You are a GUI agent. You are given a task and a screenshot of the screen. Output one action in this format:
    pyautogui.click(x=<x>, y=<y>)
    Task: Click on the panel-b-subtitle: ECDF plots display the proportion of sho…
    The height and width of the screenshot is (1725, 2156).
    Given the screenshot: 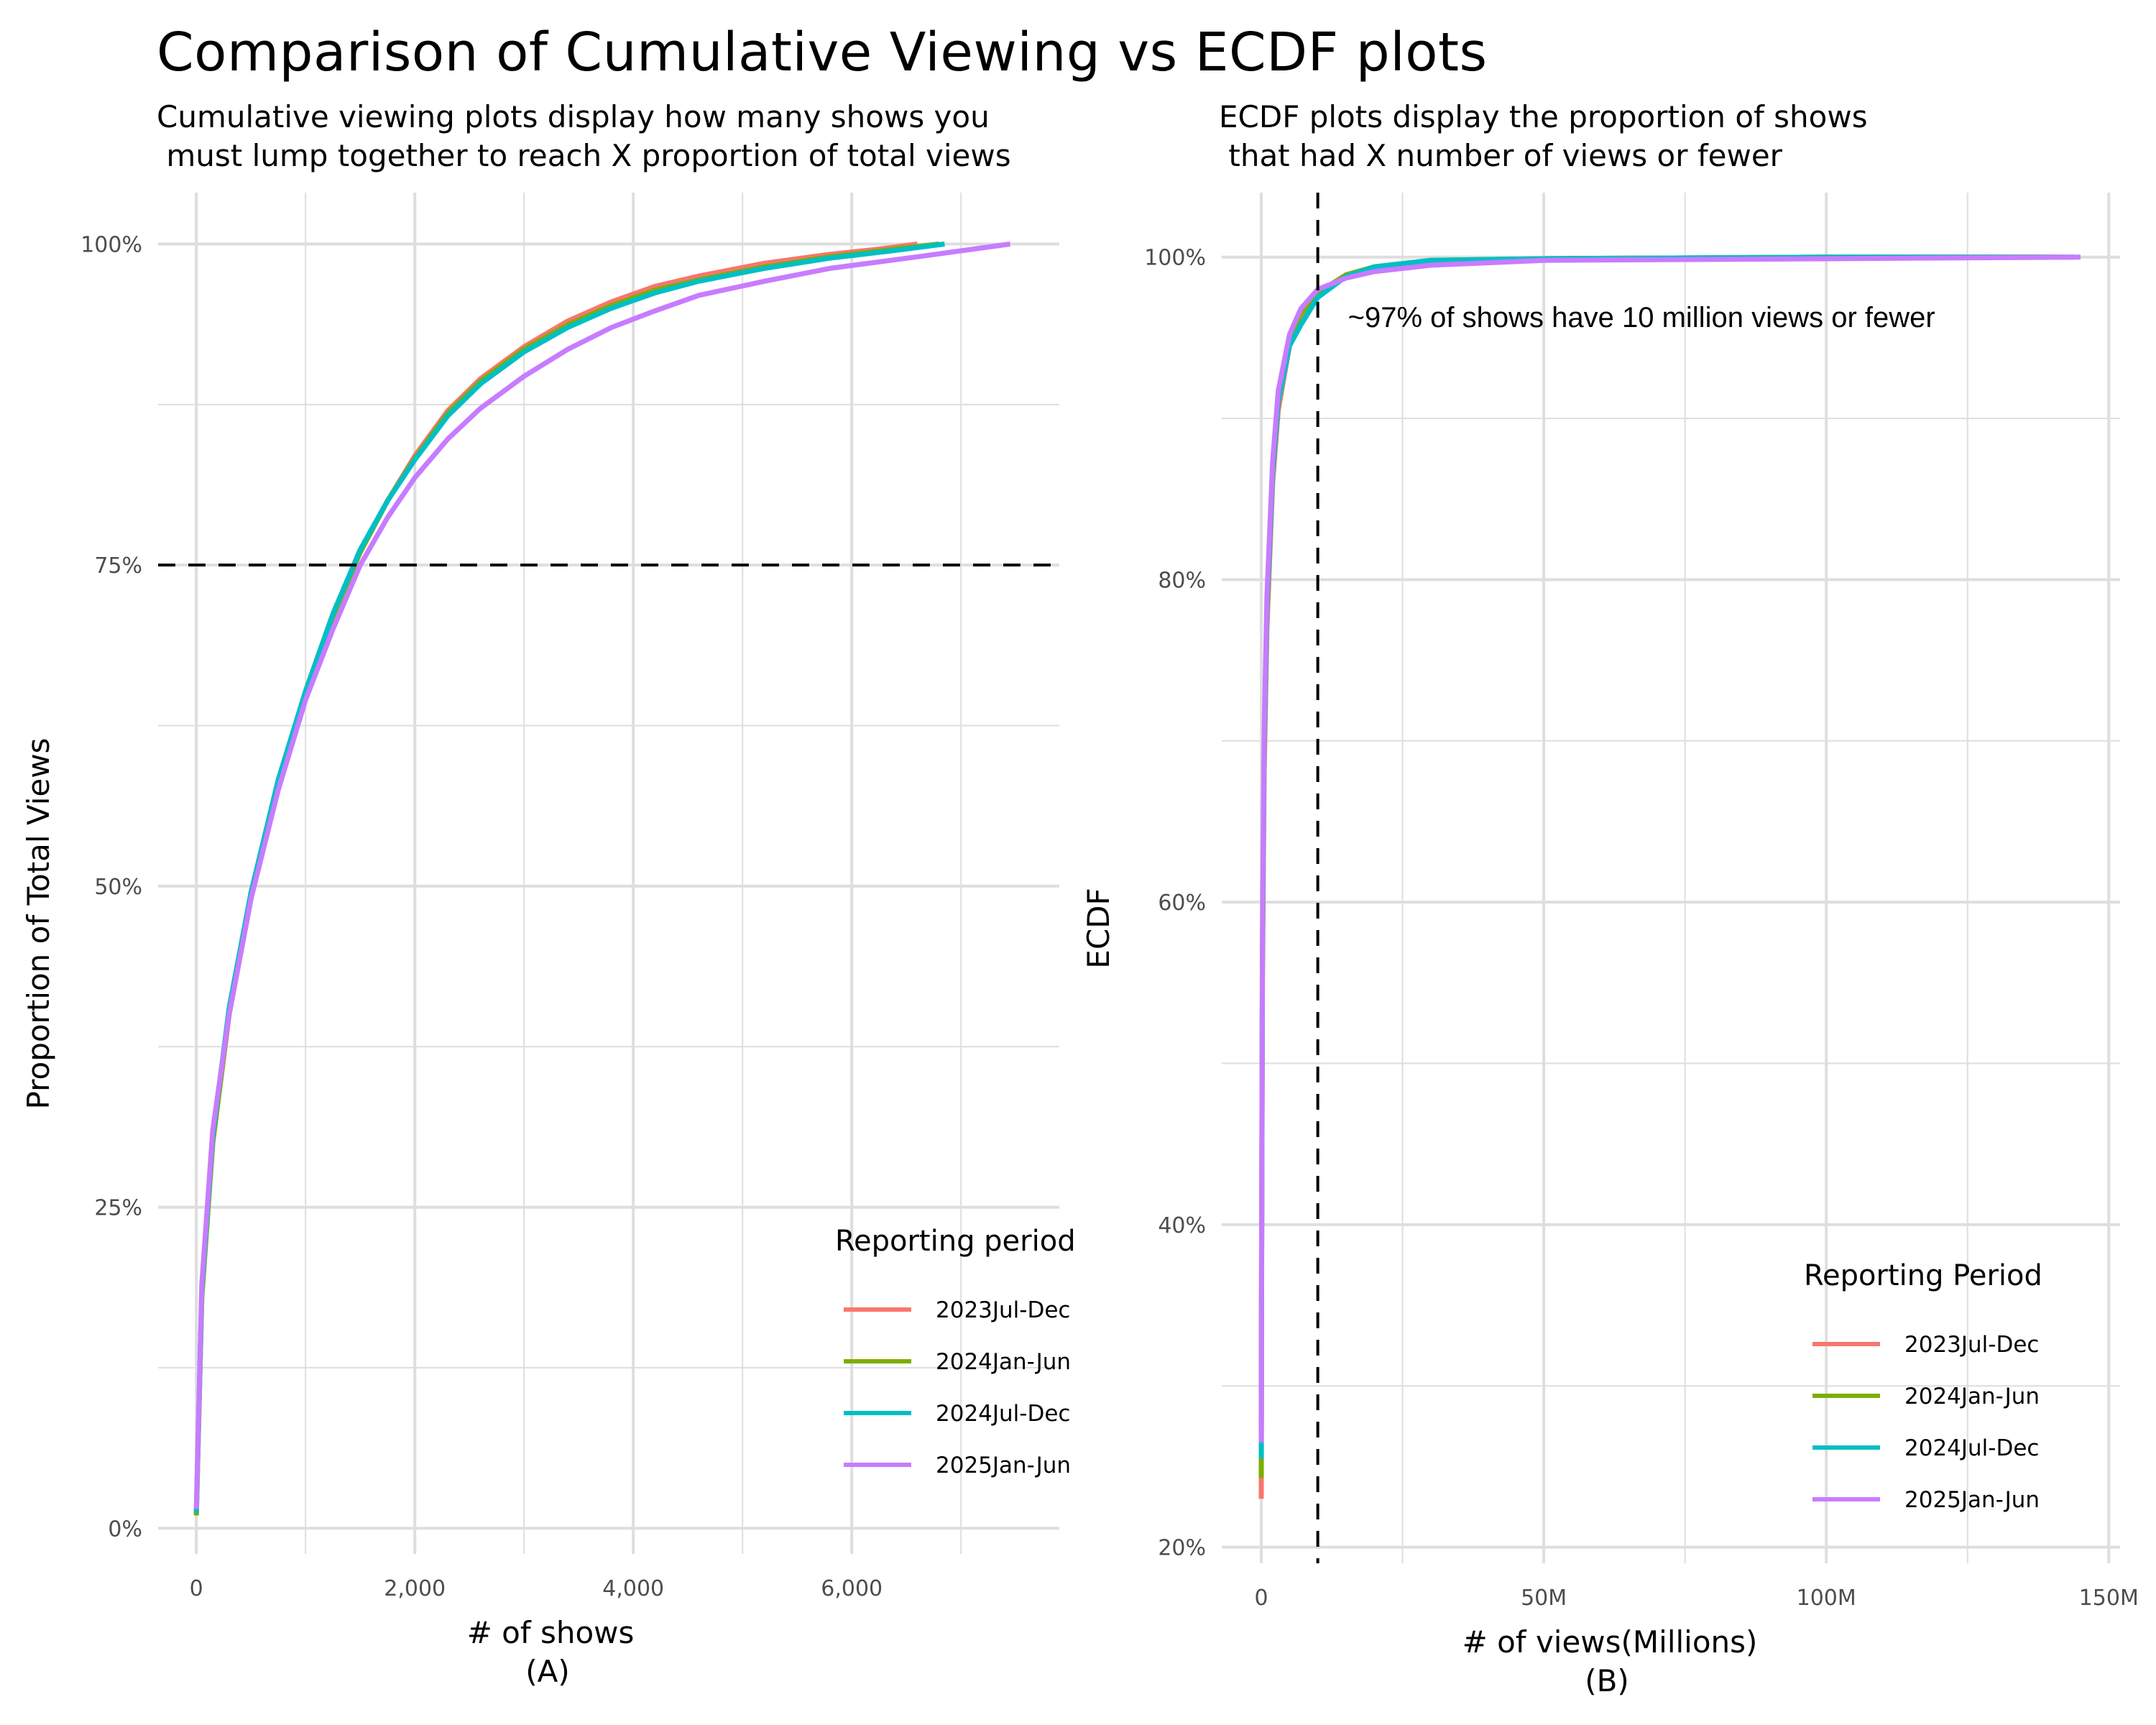 What is the action you would take?
    pyautogui.click(x=1544, y=136)
    